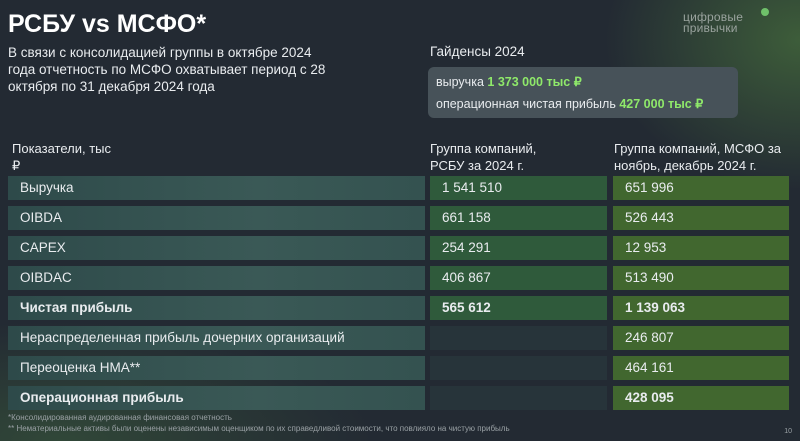 Image resolution: width=800 pixels, height=441 pixels. What do you see at coordinates (518, 218) in the screenshot?
I see `rsbu-value: 661 158` at bounding box center [518, 218].